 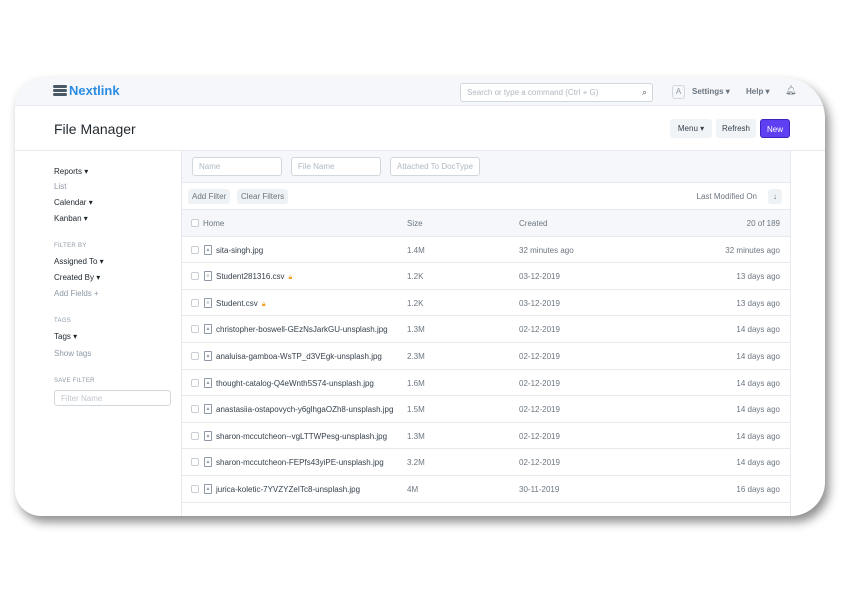 I want to click on file-name: analuisa-gamboa-WsTP_d3VEgk-unsplash.jpg, so click(x=299, y=356).